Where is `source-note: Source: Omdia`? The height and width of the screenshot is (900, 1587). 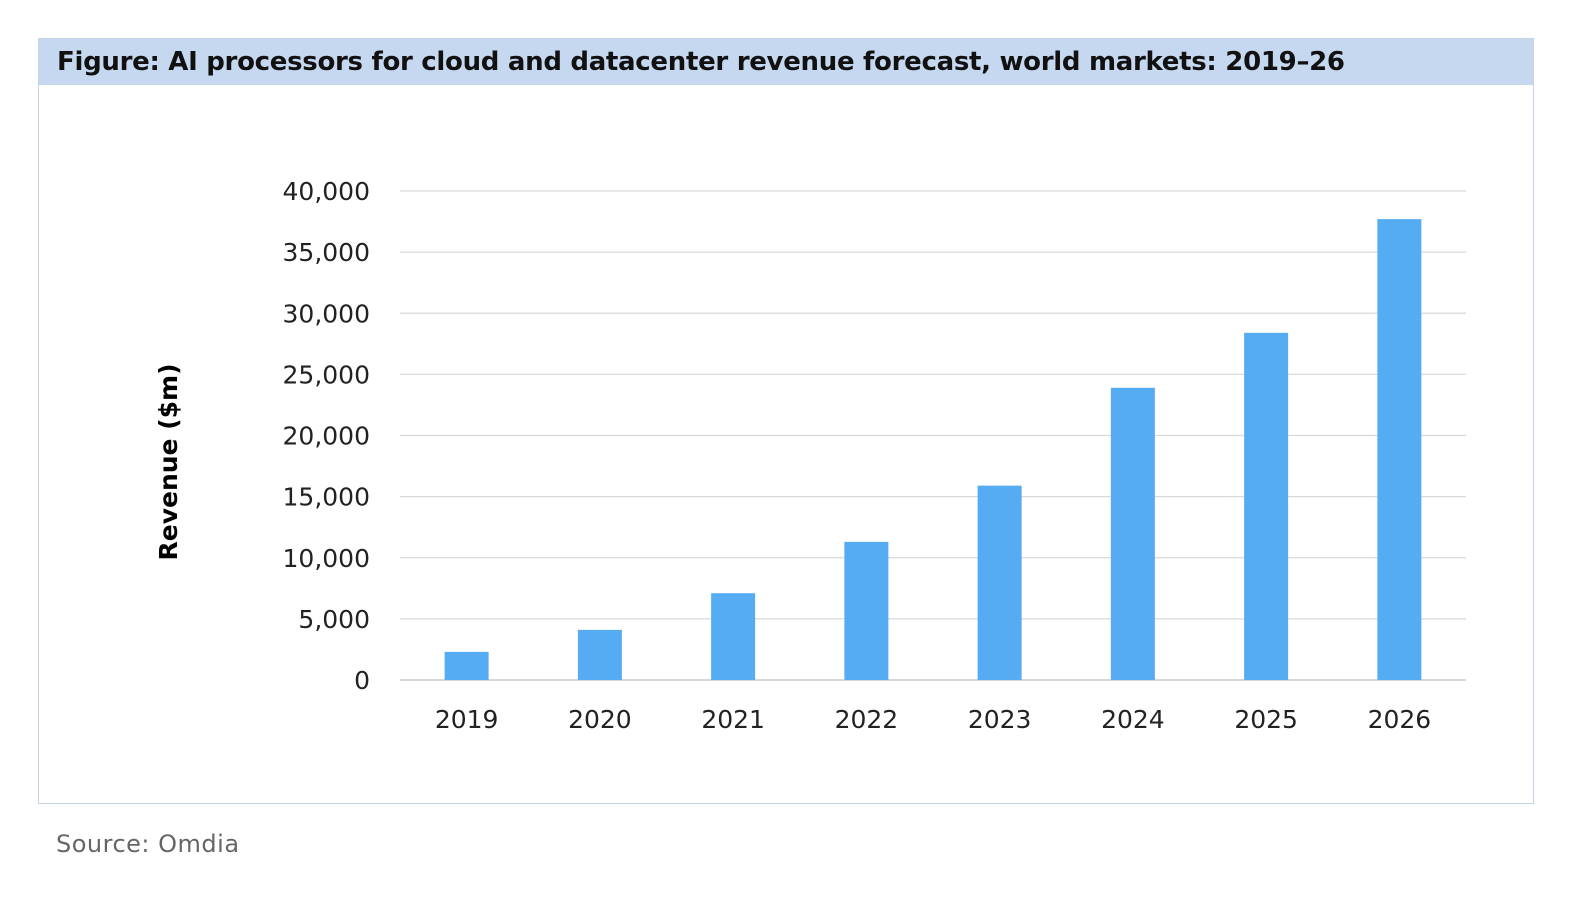
source-note: Source: Omdia is located at coordinates (148, 844).